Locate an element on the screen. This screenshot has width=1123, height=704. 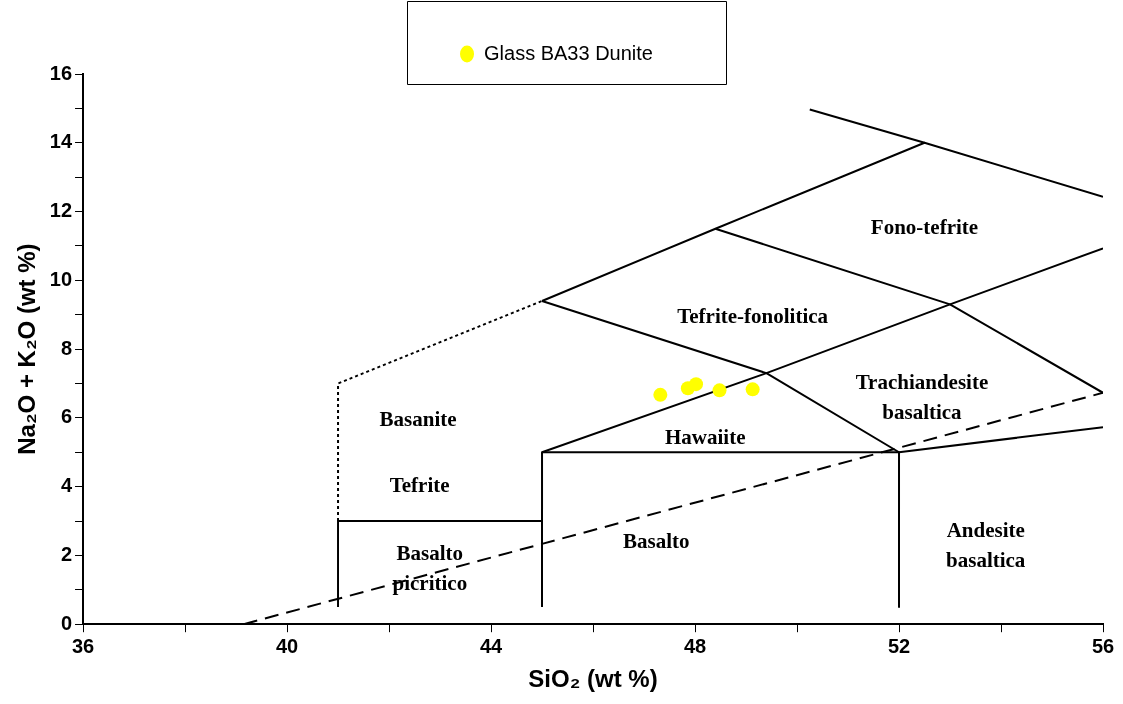
y-tick-label: 6 is located at coordinates (66, 416).